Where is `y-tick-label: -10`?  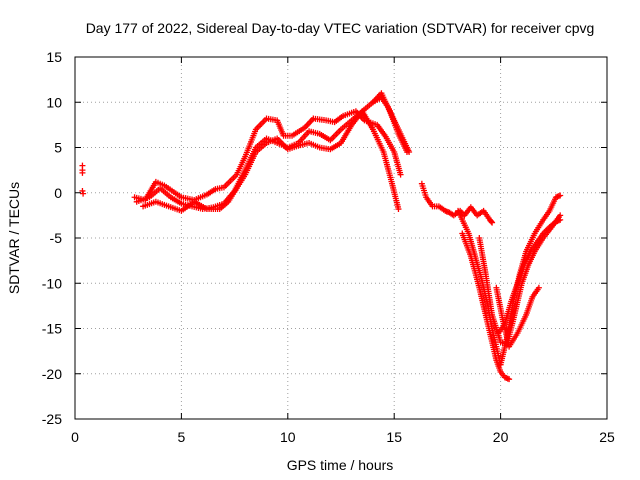 y-tick-label: -10 is located at coordinates (52, 283).